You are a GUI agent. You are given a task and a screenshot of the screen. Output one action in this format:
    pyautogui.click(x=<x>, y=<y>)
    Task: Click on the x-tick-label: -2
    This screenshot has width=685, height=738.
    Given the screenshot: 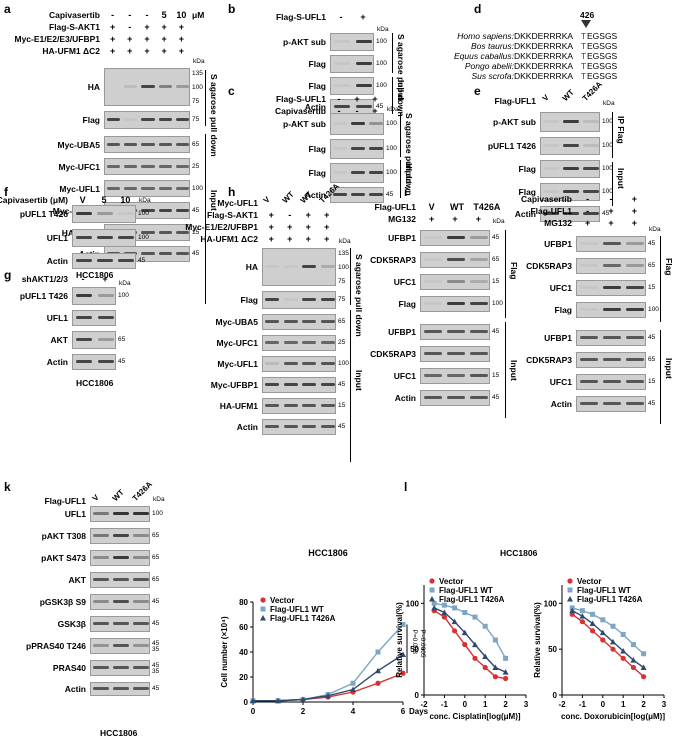 What is the action you would take?
    pyautogui.click(x=424, y=704)
    